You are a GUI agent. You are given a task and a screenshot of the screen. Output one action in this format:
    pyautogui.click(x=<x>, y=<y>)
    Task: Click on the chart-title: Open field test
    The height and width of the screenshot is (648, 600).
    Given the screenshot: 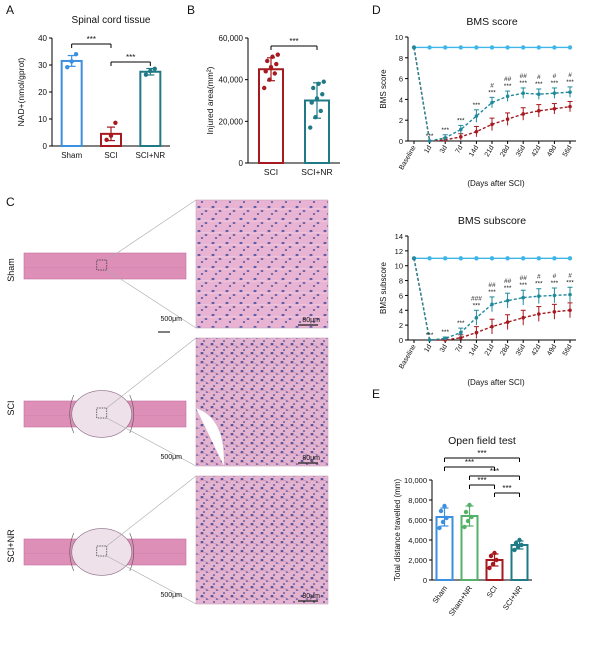 What is the action you would take?
    pyautogui.click(x=482, y=441)
    